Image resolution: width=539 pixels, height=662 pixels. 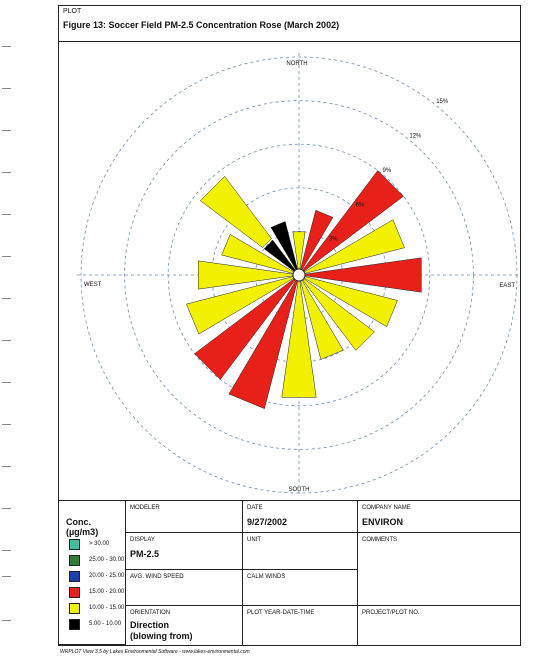 What do you see at coordinates (235, 211) in the screenshot?
I see `rose-petal-nw` at bounding box center [235, 211].